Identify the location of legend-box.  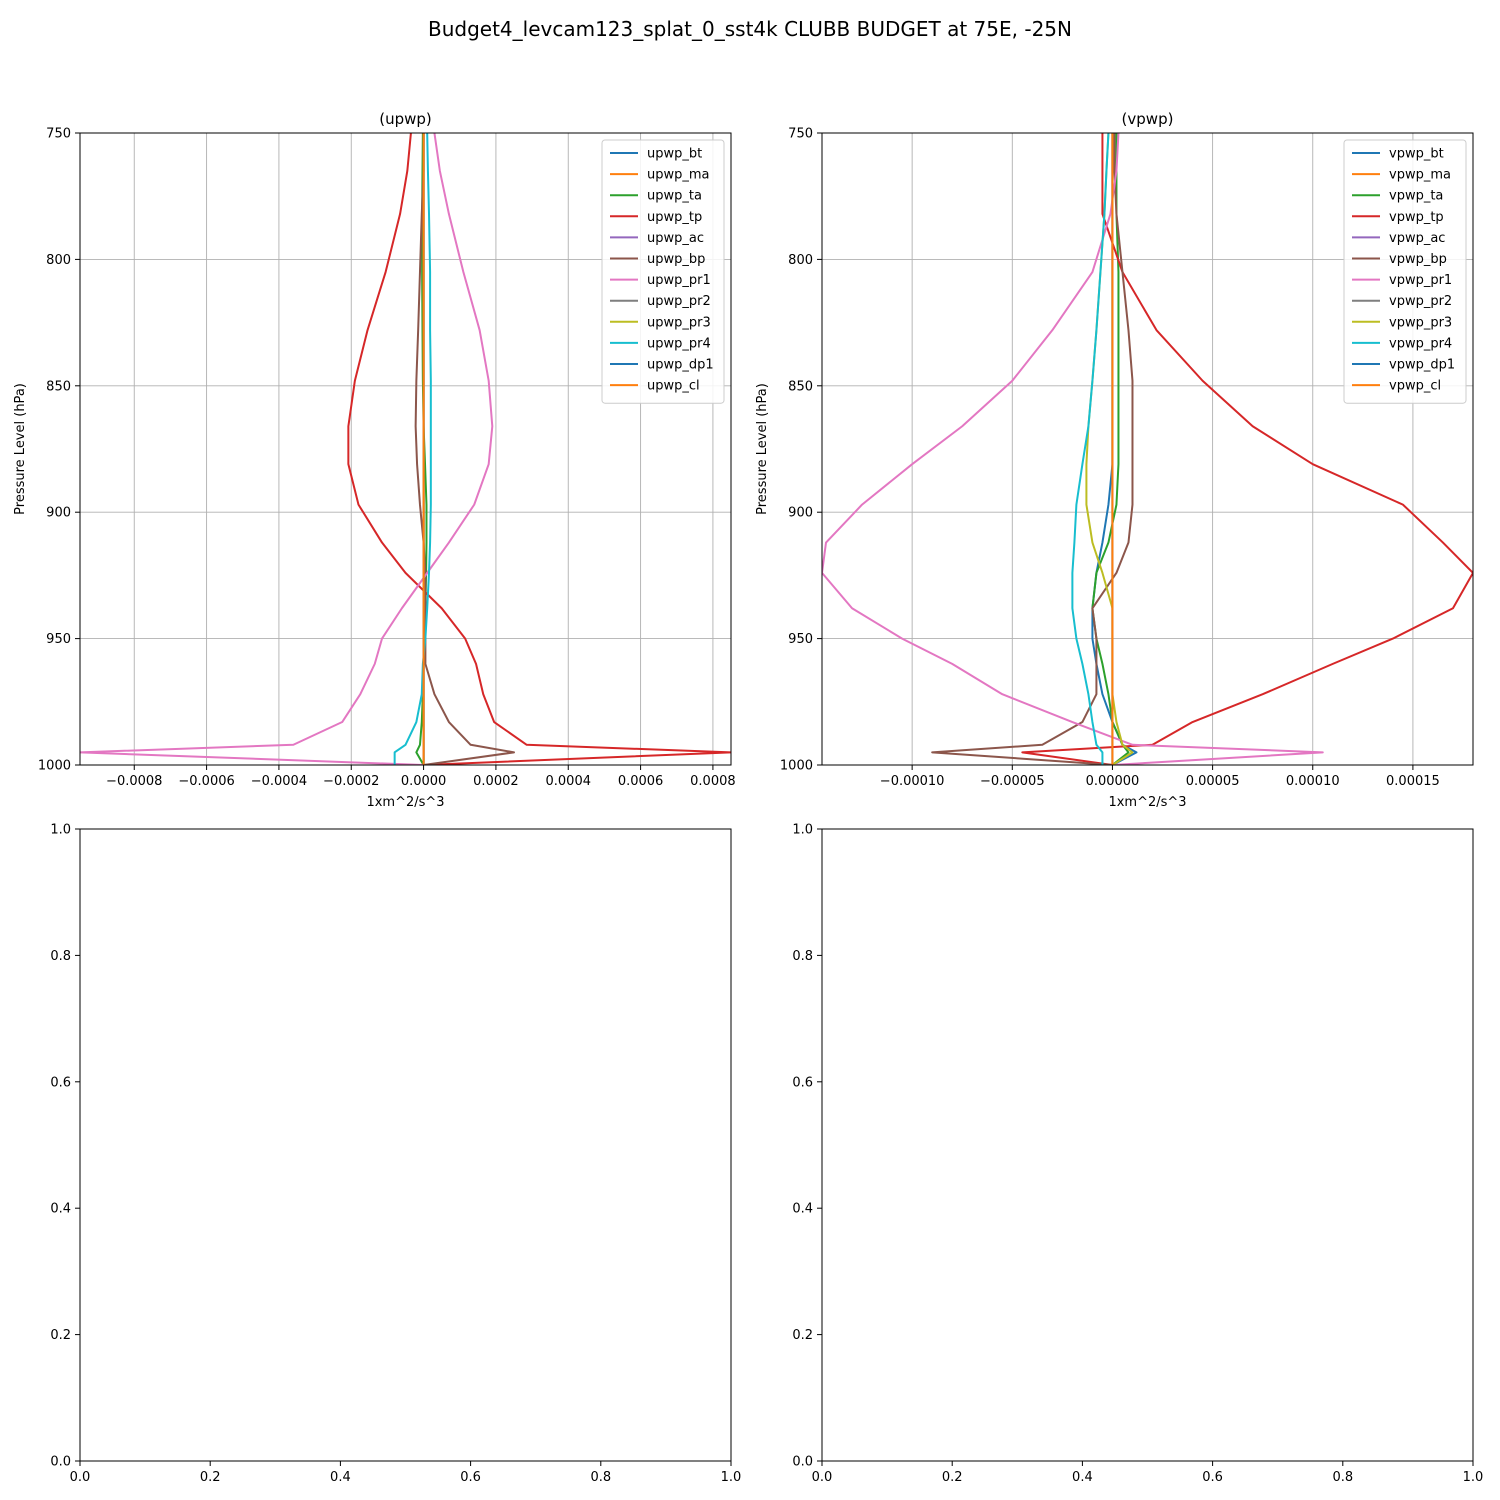
(663, 271).